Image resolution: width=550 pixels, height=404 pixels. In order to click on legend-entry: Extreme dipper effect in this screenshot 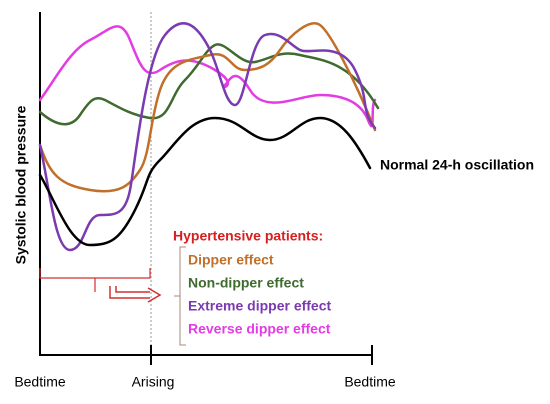, I will do `click(259, 306)`.